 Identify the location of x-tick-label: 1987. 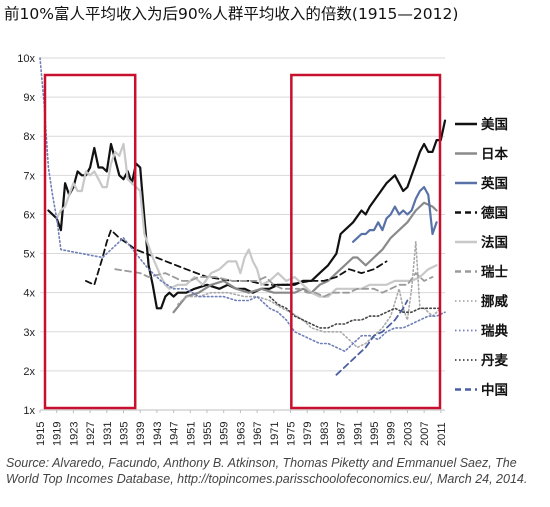
(342, 434).